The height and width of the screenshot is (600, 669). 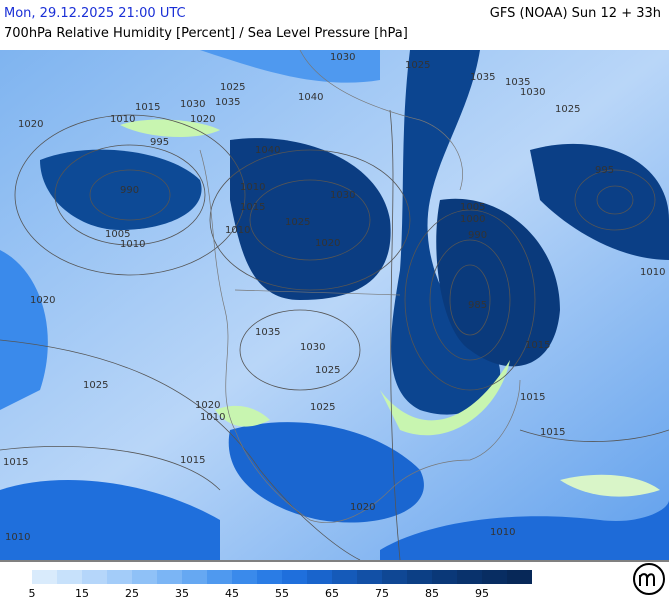 I want to click on colorbar-label: 25, so click(x=132, y=593).